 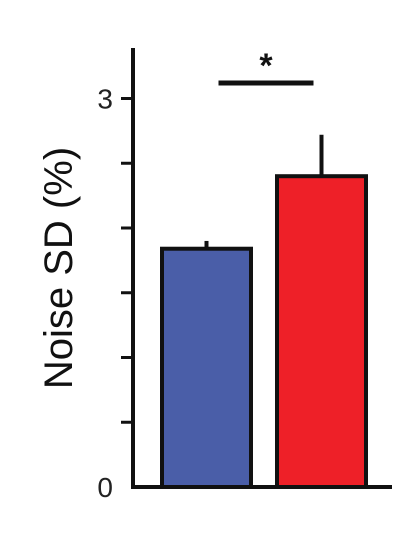 What do you see at coordinates (105, 487) in the screenshot?
I see `y-tick-label-0: 0` at bounding box center [105, 487].